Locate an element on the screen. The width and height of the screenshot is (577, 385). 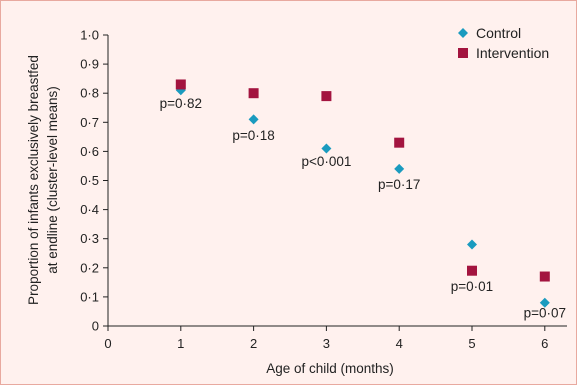
p-value-label: p=0·18 is located at coordinates (253, 135).